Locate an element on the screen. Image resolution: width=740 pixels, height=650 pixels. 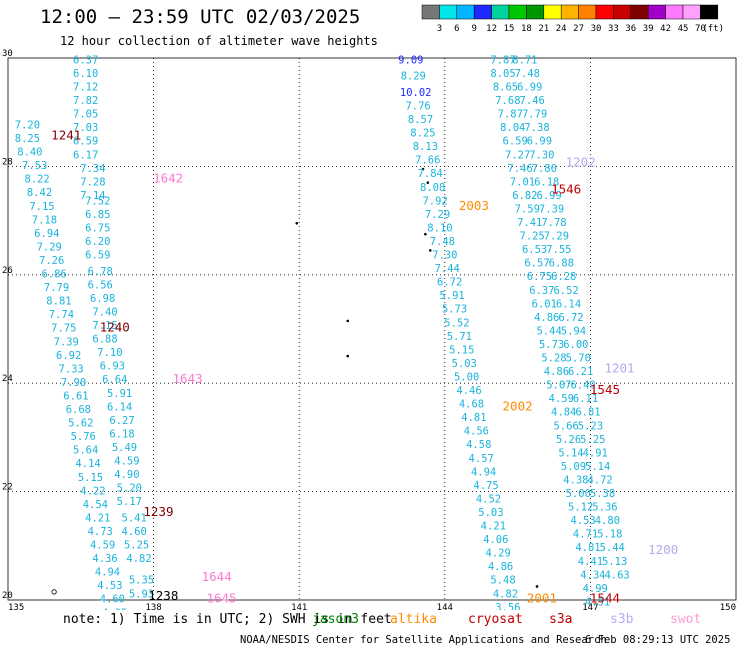
wave-height-label: 7.03 is located at coordinates (85, 128).